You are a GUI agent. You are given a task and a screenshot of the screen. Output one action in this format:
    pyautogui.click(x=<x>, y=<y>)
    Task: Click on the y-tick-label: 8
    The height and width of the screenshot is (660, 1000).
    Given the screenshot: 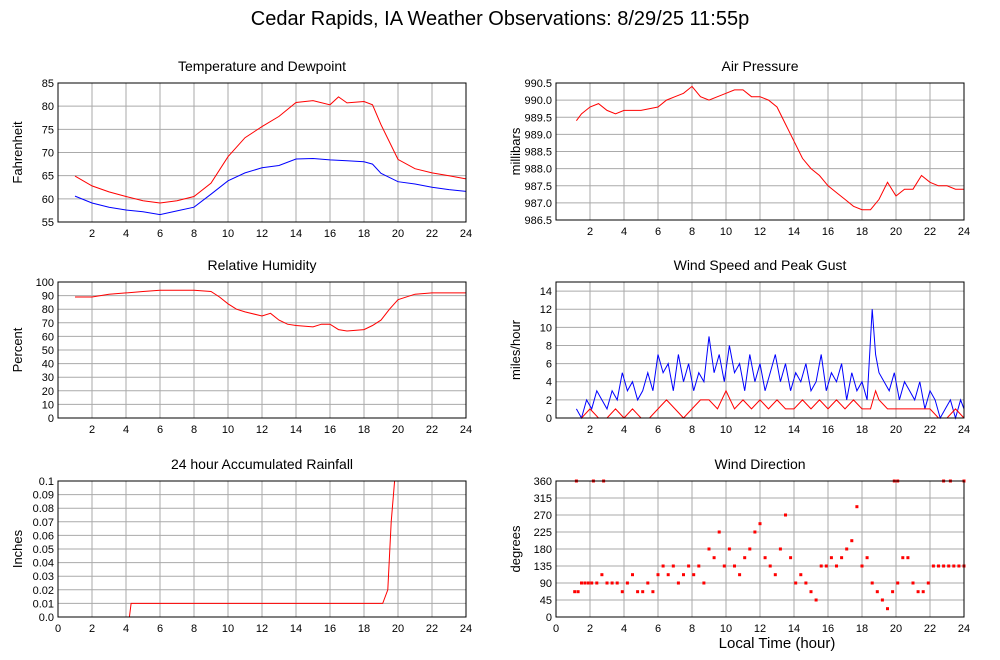 What is the action you would take?
    pyautogui.click(x=549, y=346)
    